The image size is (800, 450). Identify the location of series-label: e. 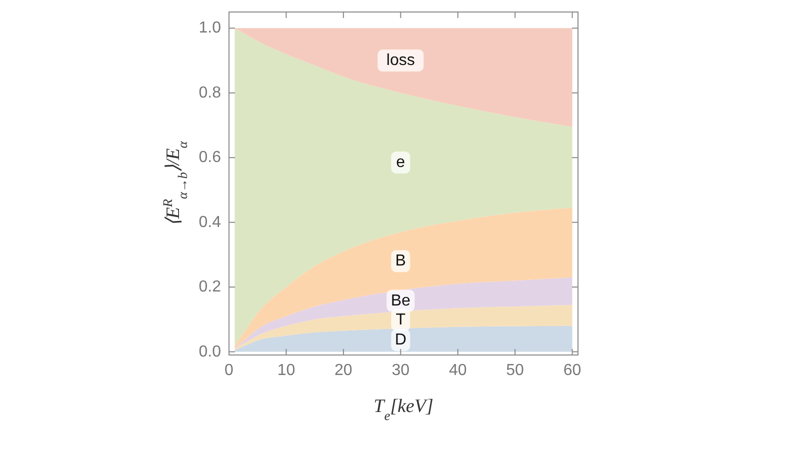
(401, 162).